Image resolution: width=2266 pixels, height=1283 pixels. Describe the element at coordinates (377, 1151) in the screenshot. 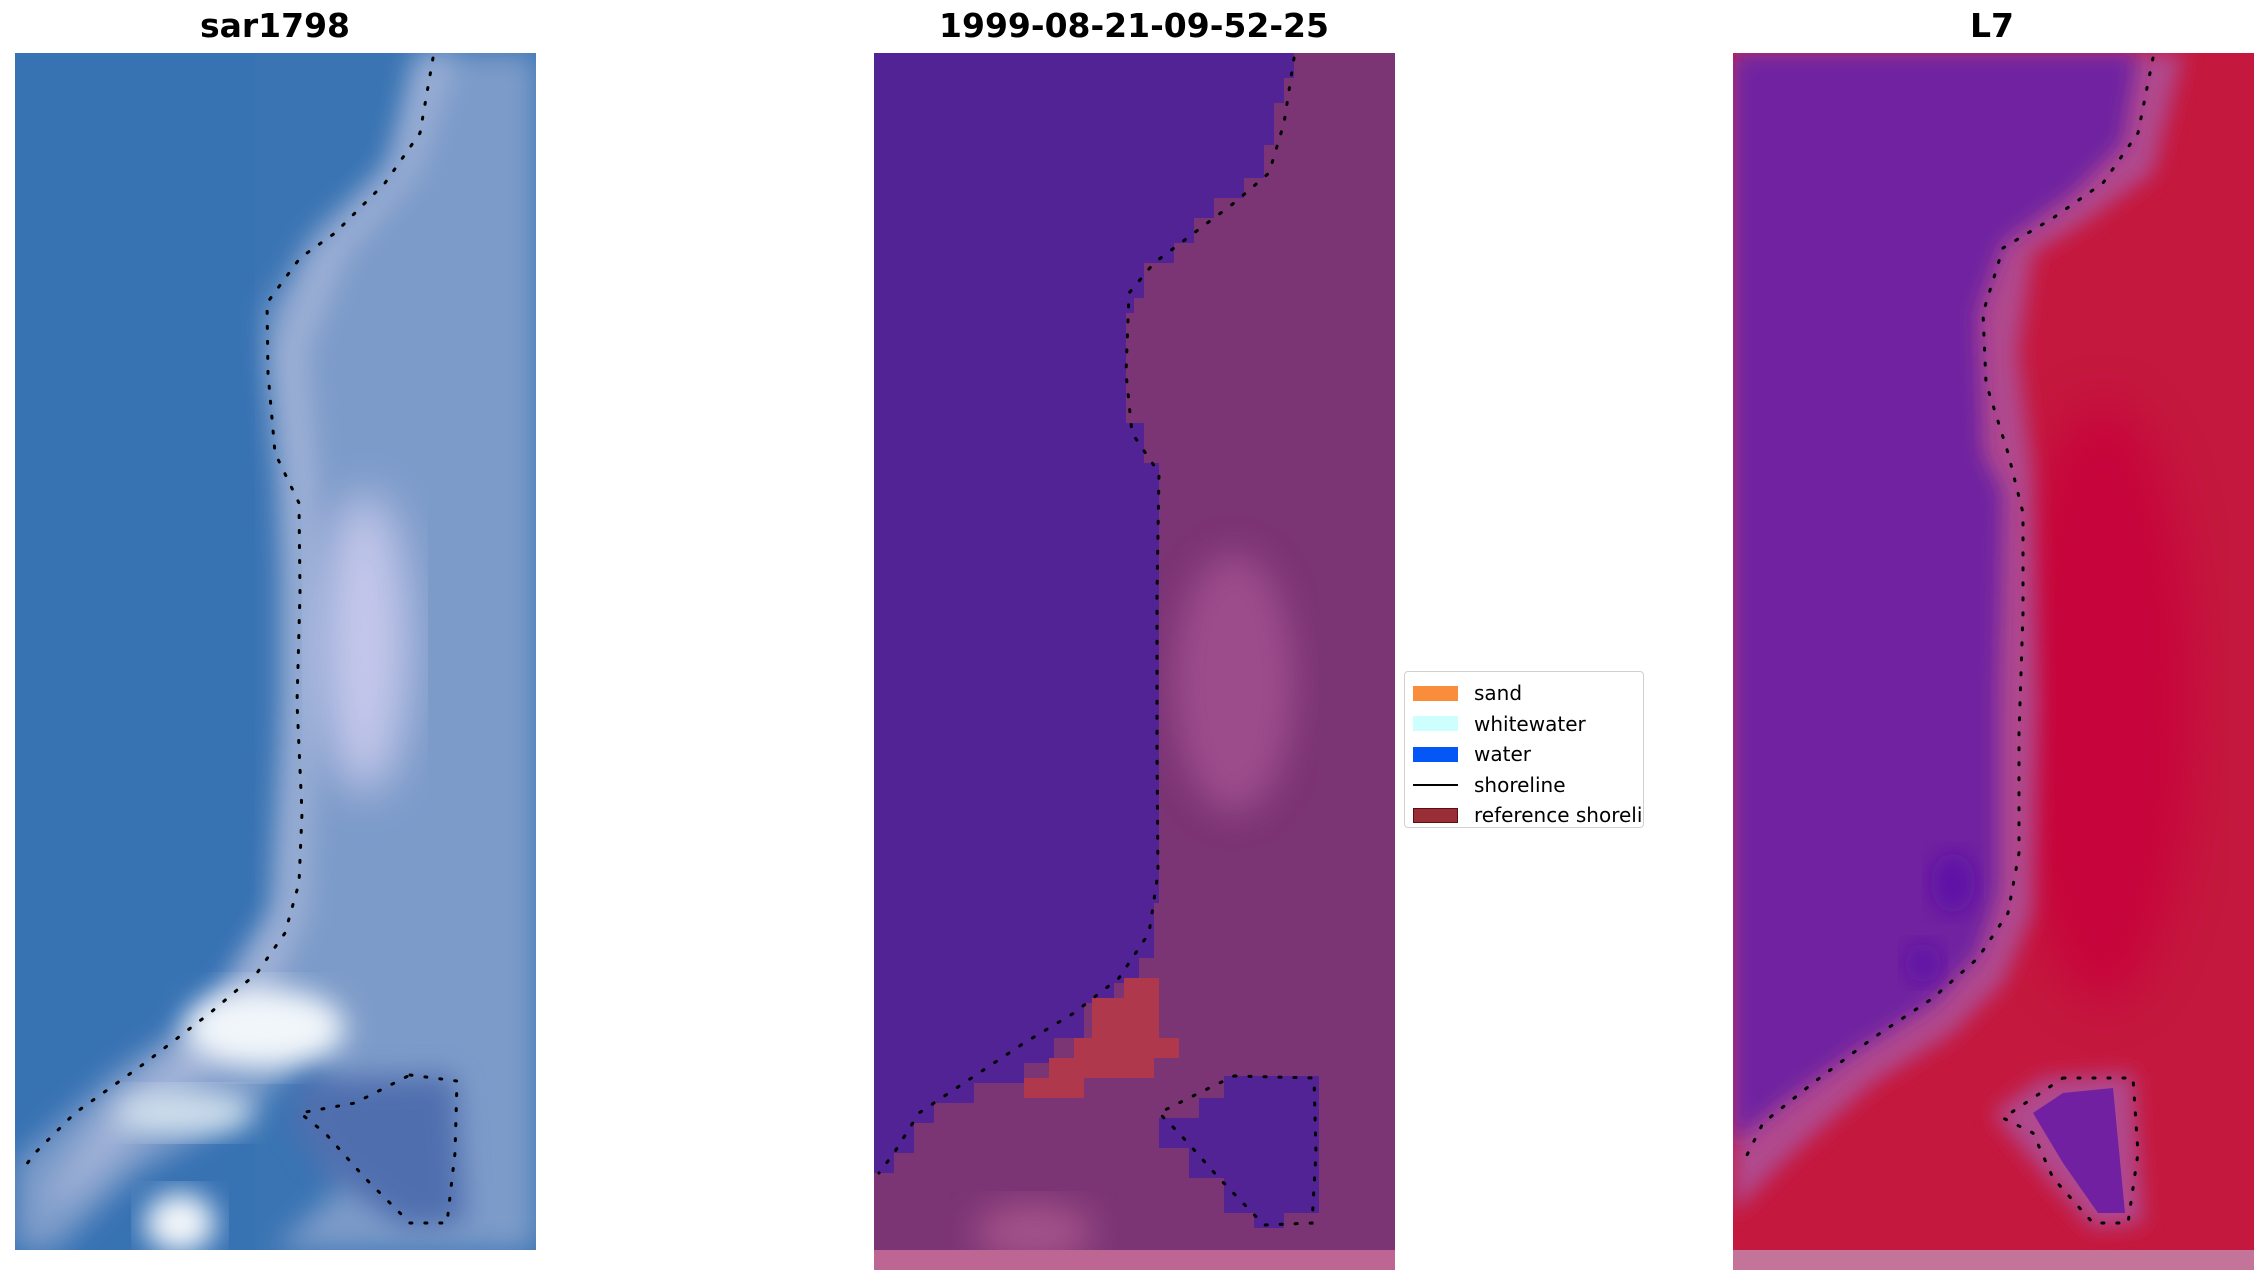

I see `lagoon-area` at that location.